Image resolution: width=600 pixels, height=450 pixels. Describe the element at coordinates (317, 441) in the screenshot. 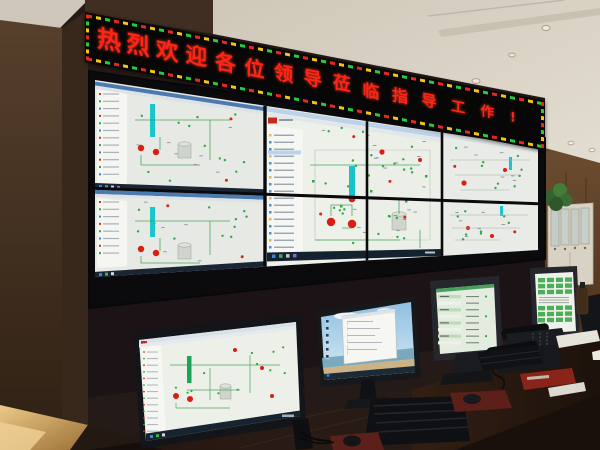

I see `cable` at that location.